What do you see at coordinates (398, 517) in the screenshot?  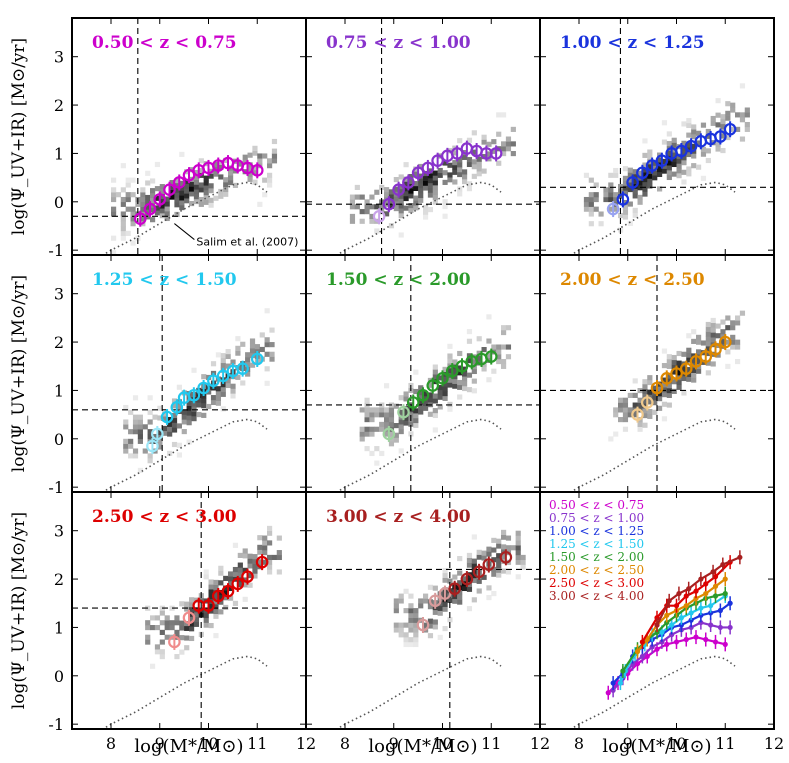 I see `panel-title: 3.00 < z < 4.00` at bounding box center [398, 517].